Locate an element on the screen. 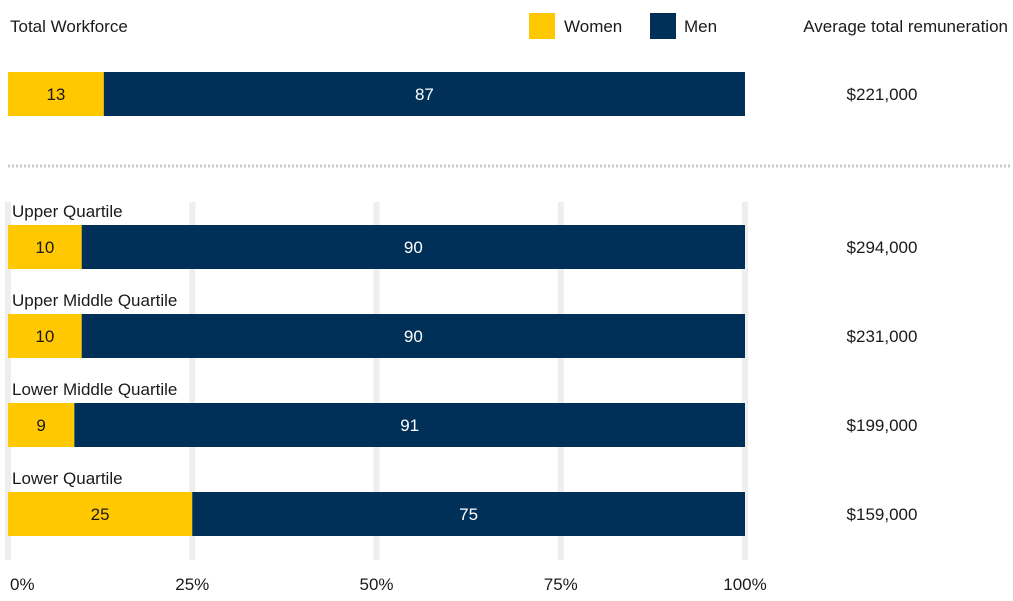  total-workforce-row-bar-women is located at coordinates (56, 94).